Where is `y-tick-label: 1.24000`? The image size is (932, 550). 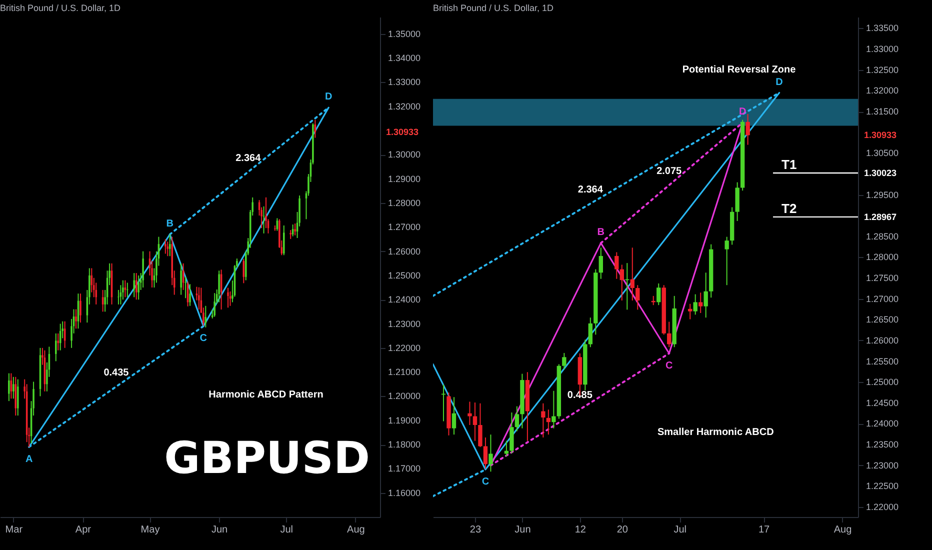
y-tick-label: 1.24000 is located at coordinates (404, 299).